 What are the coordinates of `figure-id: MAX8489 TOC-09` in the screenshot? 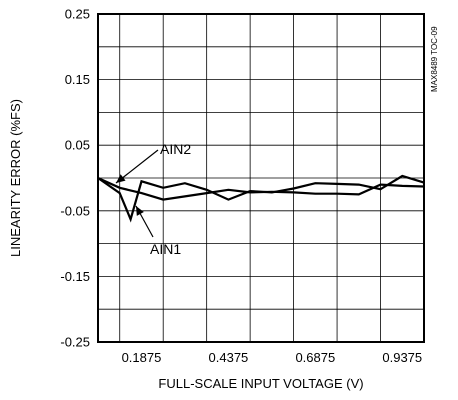 It's located at (434, 59).